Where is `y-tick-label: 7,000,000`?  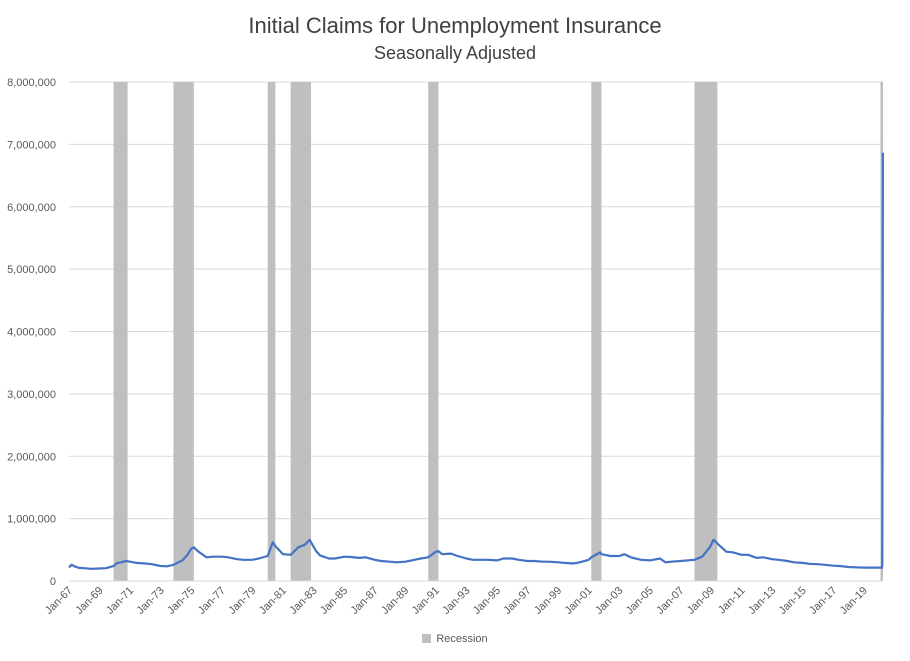
y-tick-label: 7,000,000 is located at coordinates (31, 145).